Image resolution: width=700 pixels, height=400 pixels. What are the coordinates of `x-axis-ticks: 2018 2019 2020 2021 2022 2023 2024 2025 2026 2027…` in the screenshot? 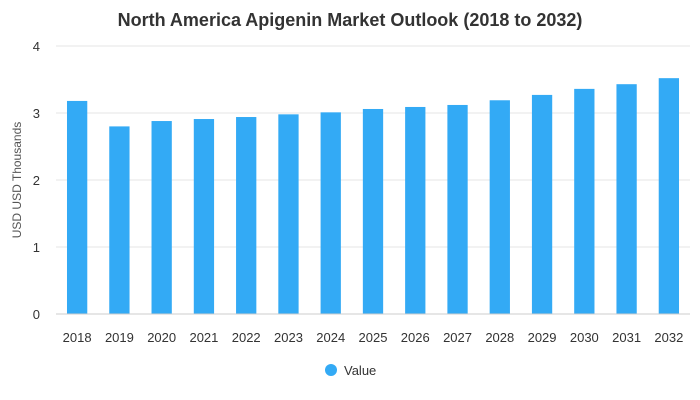 It's located at (373, 337).